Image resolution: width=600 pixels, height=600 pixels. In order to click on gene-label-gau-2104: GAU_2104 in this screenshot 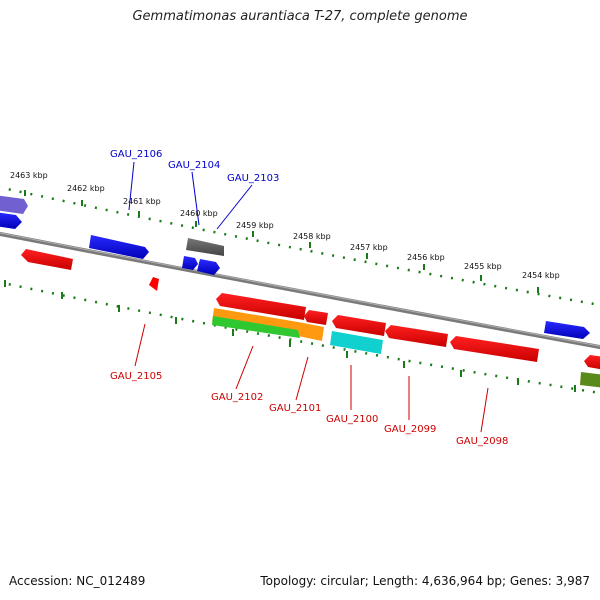, I will do `click(194, 165)`.